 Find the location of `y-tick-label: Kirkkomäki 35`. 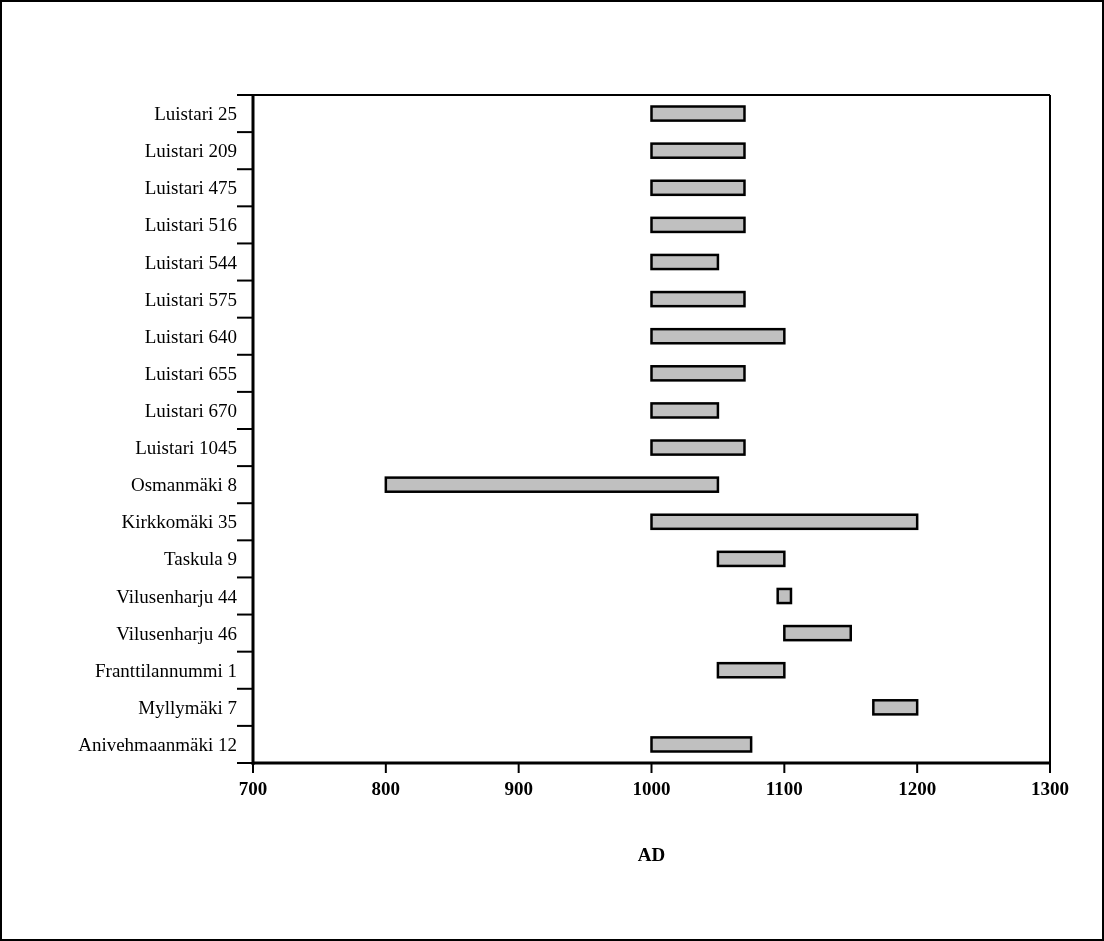

y-tick-label: Kirkkomäki 35 is located at coordinates (179, 522).